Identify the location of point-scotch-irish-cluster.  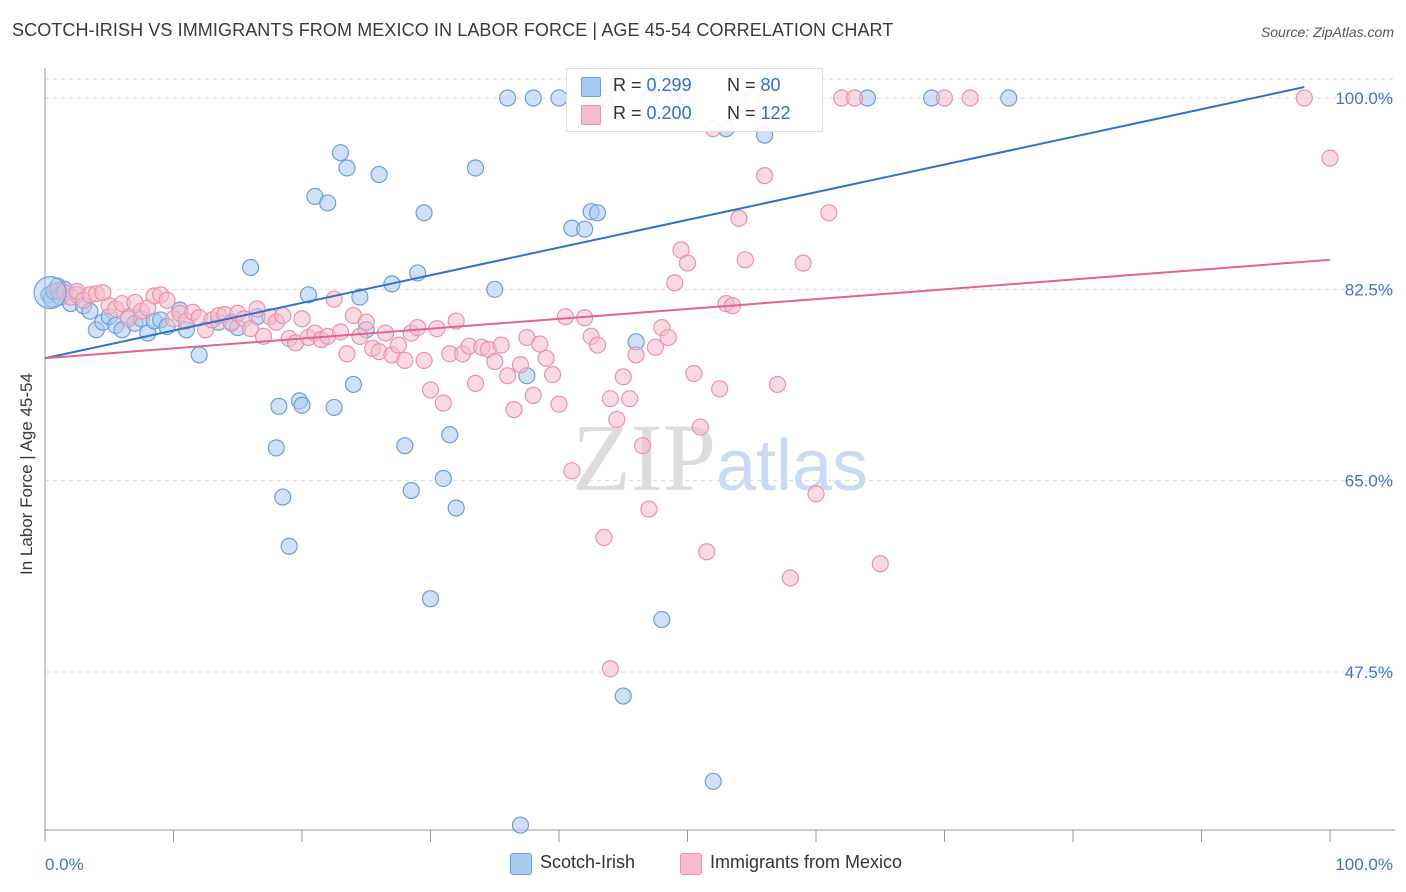
(50, 293).